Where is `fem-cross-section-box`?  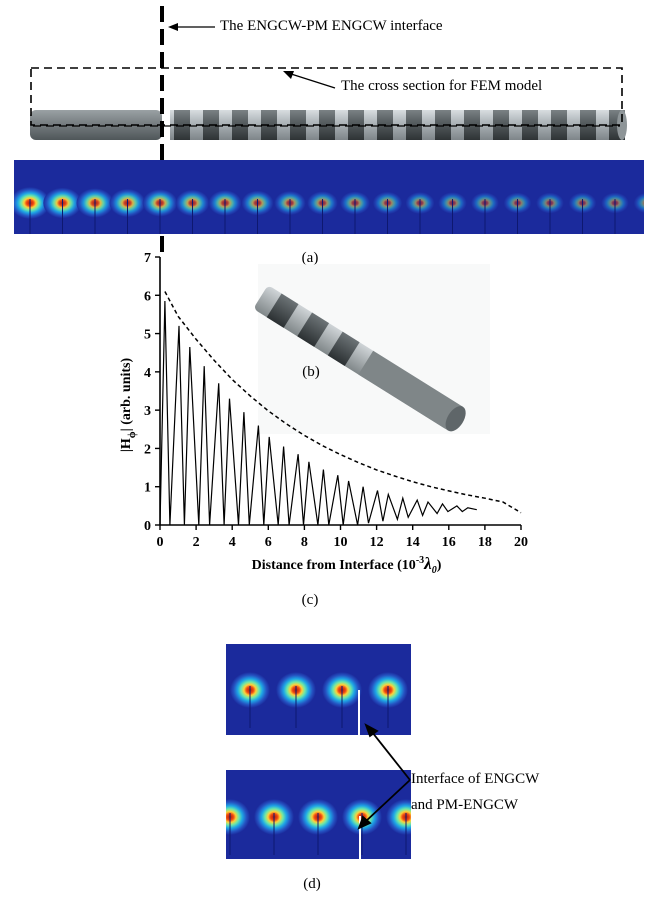 fem-cross-section-box is located at coordinates (326, 96).